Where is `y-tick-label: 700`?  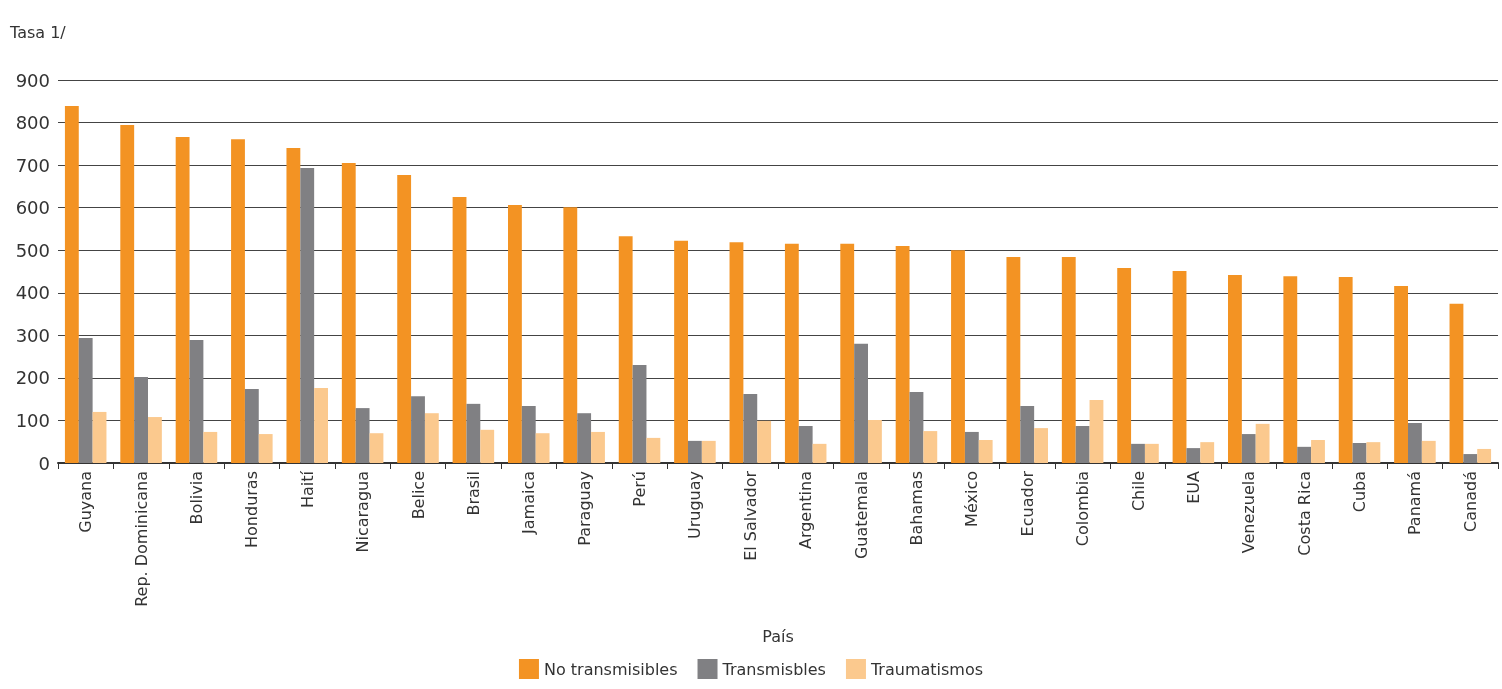 y-tick-label: 700 is located at coordinates (32, 165).